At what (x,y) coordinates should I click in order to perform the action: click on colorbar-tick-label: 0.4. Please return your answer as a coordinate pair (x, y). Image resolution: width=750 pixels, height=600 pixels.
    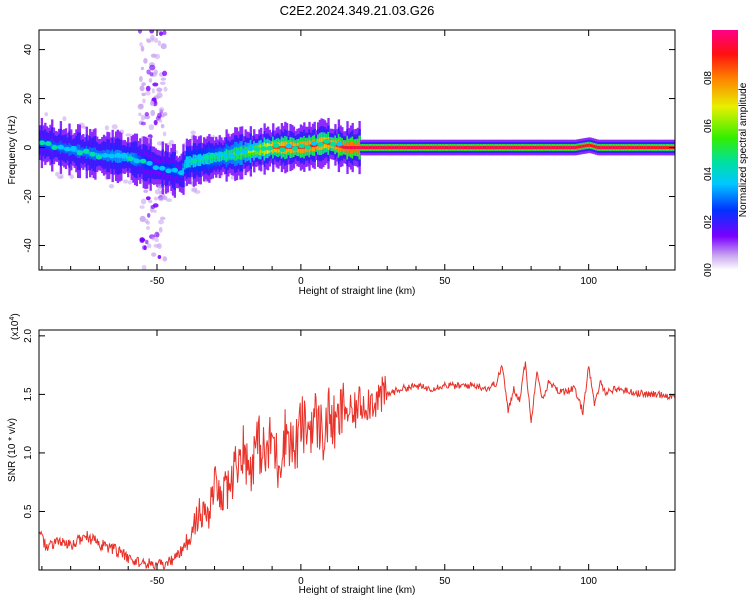
    Looking at the image, I should click on (708, 174).